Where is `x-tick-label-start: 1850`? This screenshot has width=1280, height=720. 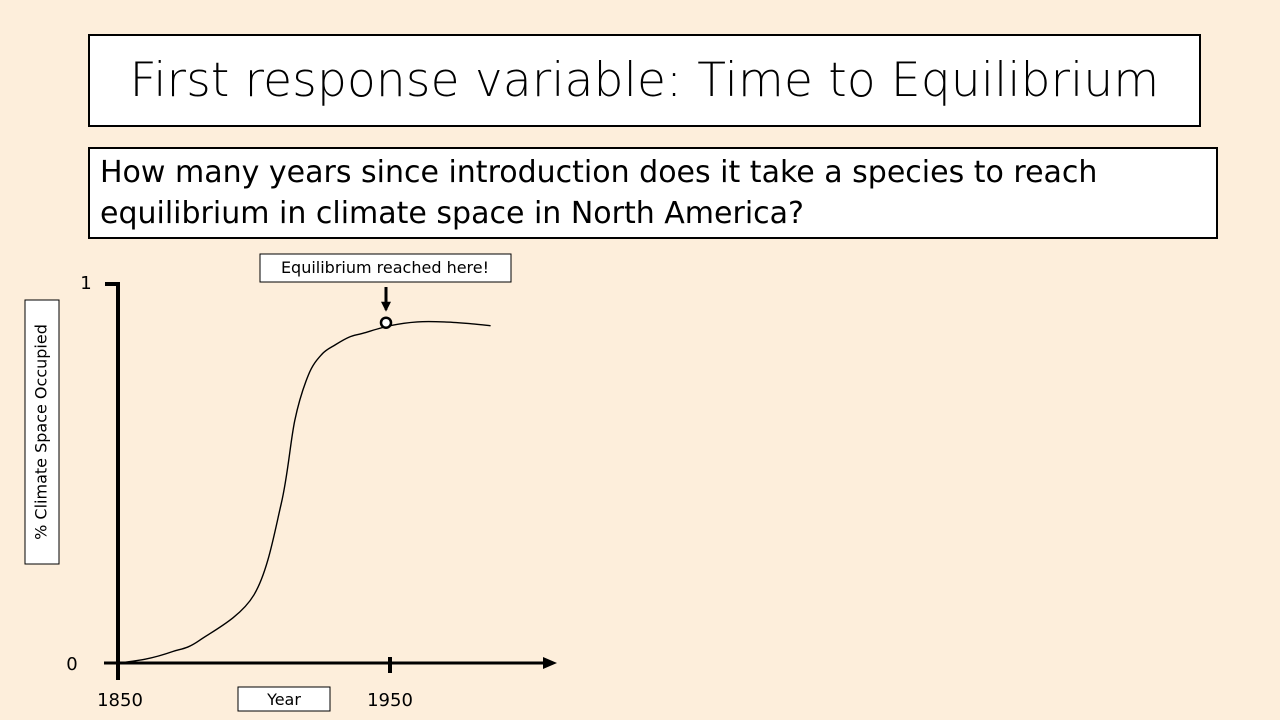
x-tick-label-start: 1850 is located at coordinates (120, 700).